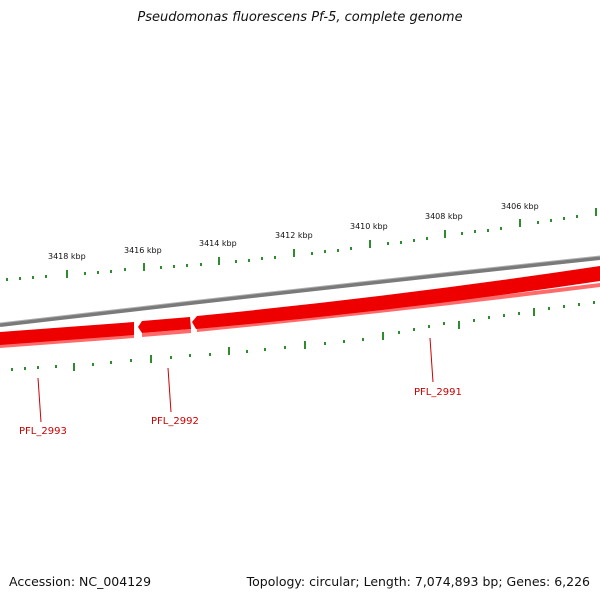 The image size is (600, 600). I want to click on kbp-label: 3408 kbp, so click(444, 216).